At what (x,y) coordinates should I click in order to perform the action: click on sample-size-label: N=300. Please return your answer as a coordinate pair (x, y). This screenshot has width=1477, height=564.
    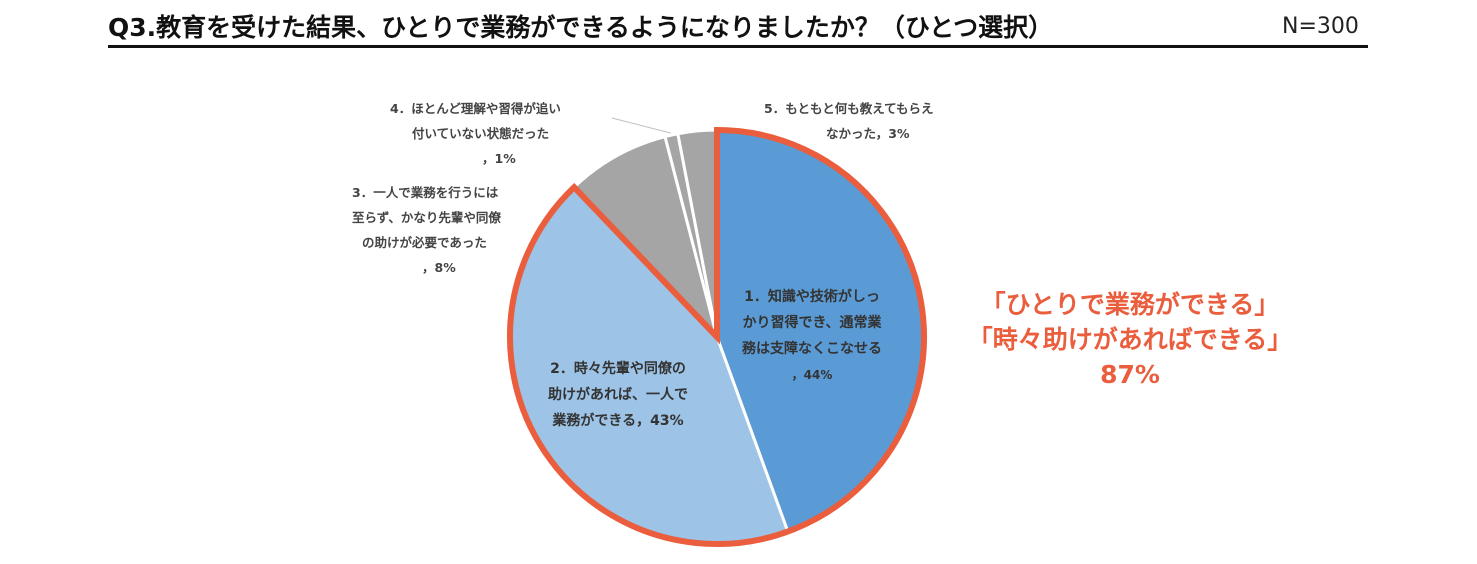
    Looking at the image, I should click on (1320, 26).